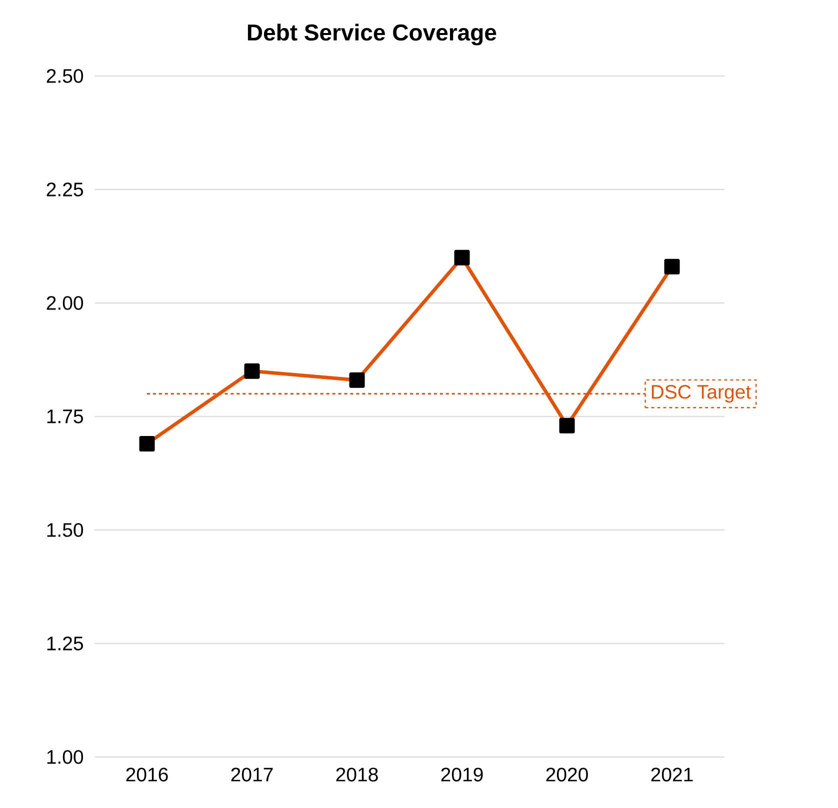  I want to click on x-tick-label: 2016, so click(147, 775).